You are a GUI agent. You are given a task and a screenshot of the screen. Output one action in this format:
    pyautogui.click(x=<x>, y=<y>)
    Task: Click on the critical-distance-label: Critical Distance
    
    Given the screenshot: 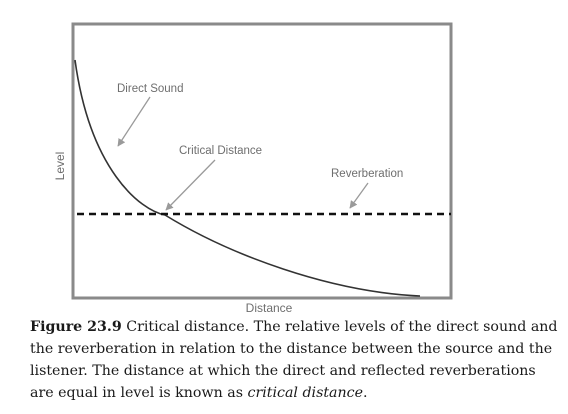 What is the action you would take?
    pyautogui.click(x=220, y=151)
    